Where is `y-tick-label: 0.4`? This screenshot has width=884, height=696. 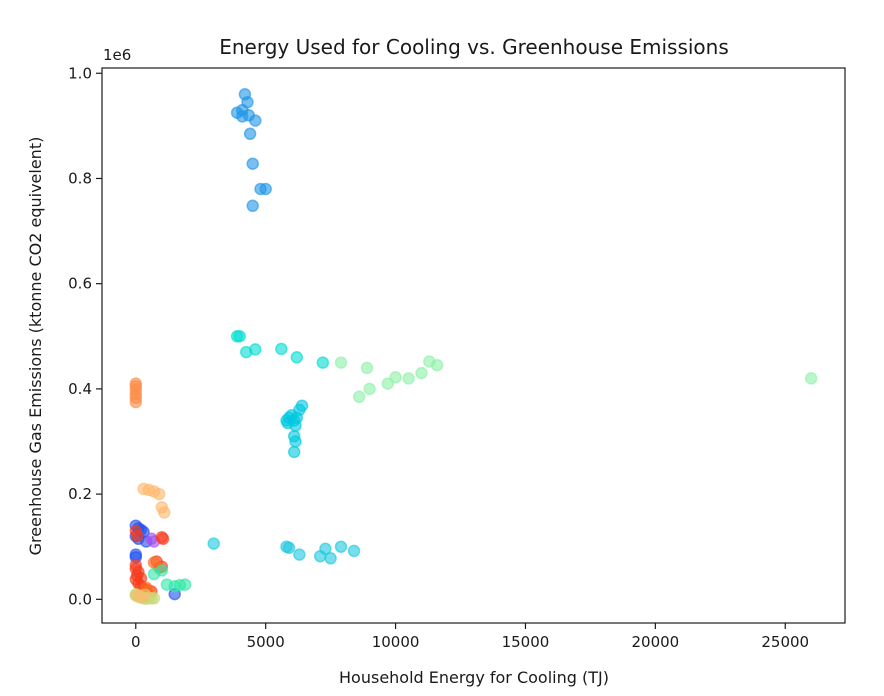 y-tick-label: 0.4 is located at coordinates (80, 389).